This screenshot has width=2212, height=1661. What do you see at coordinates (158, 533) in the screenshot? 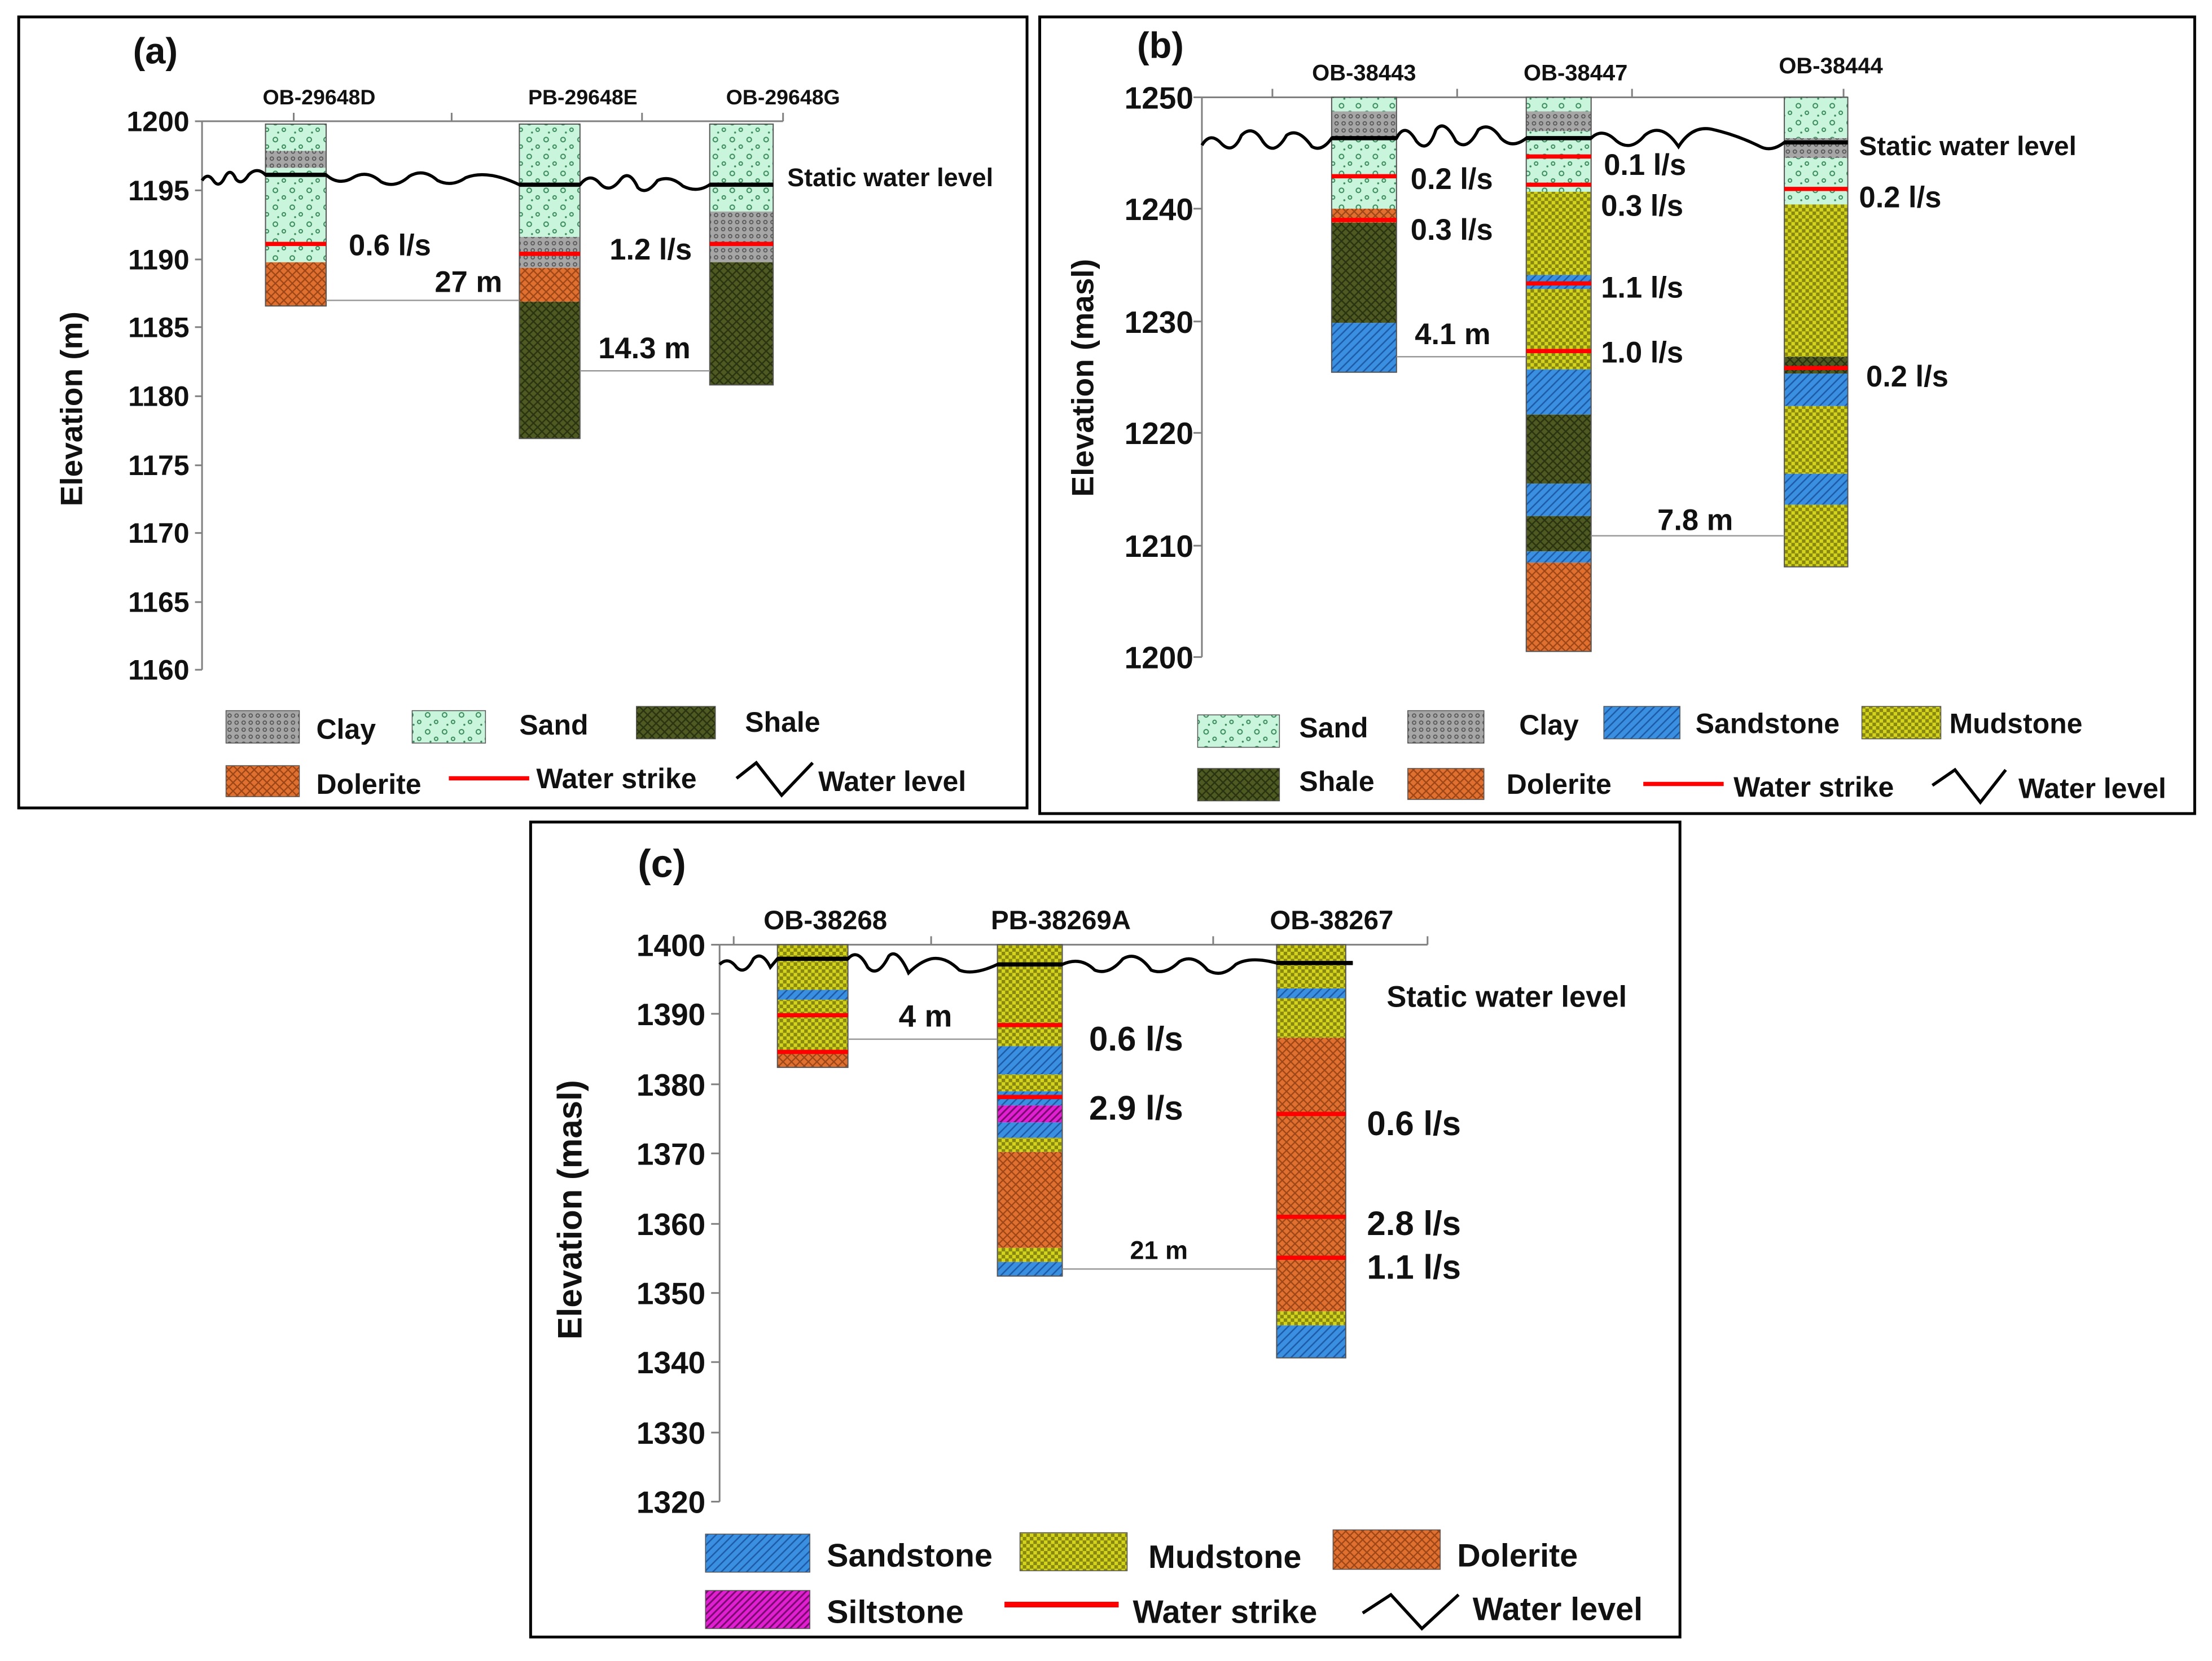
I see `panel-a-ytick: 1170` at bounding box center [158, 533].